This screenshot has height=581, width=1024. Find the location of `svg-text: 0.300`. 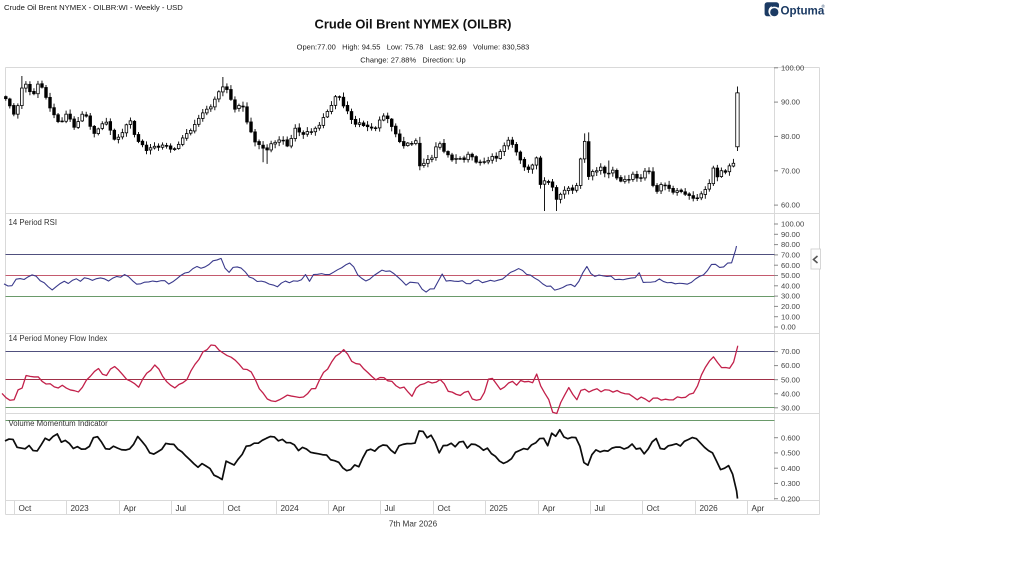

svg-text: 0.300 is located at coordinates (790, 483).